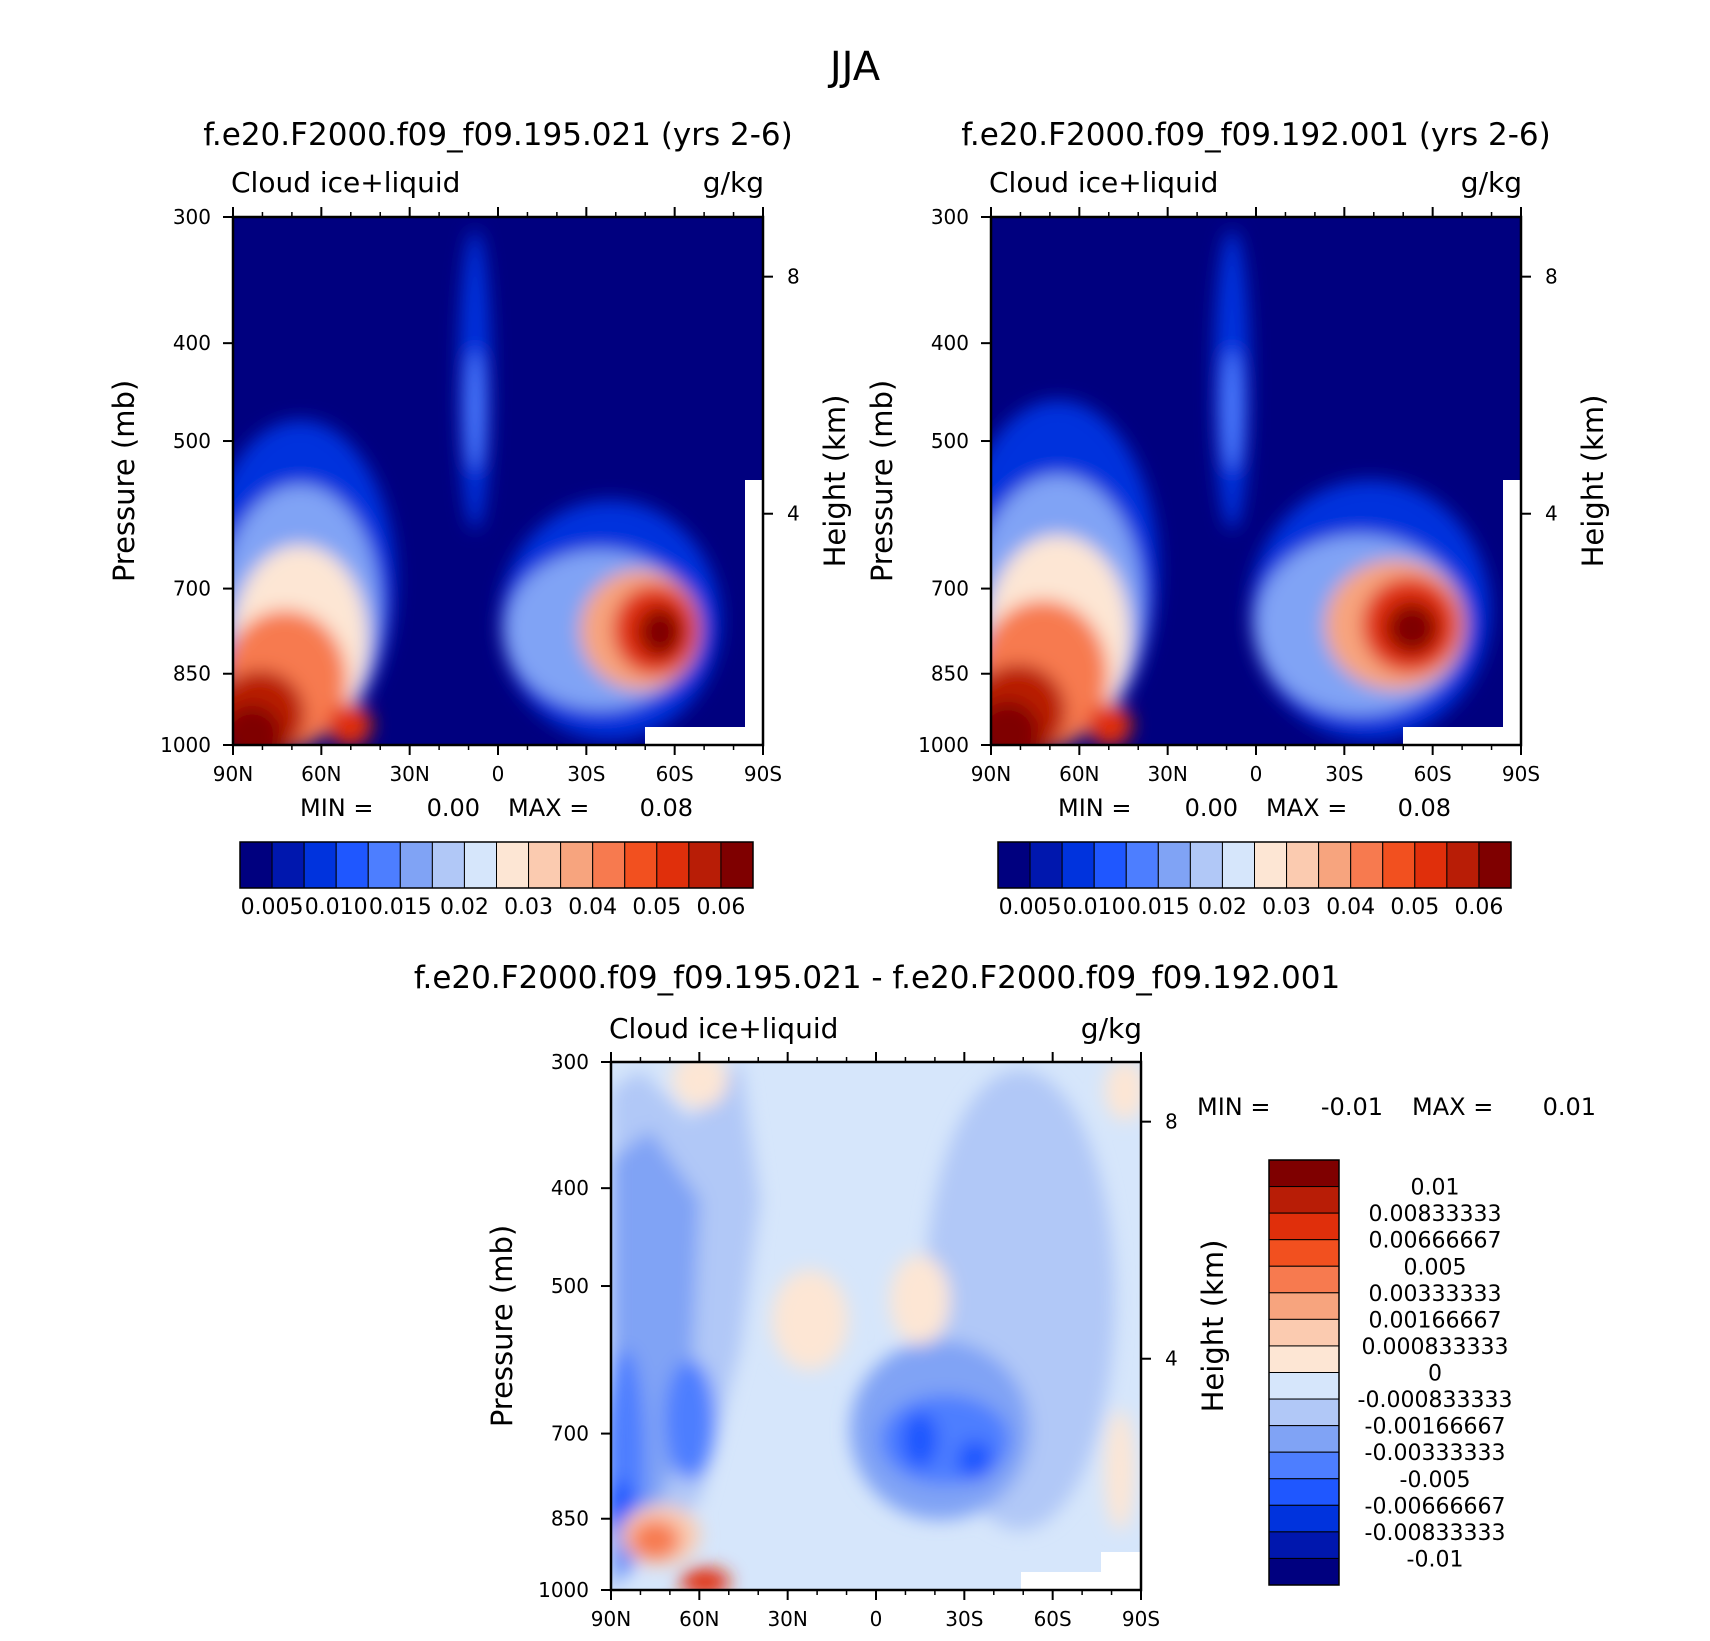 The height and width of the screenshot is (1641, 1710). I want to click on panel-a-units-label: g/kg, so click(733, 182).